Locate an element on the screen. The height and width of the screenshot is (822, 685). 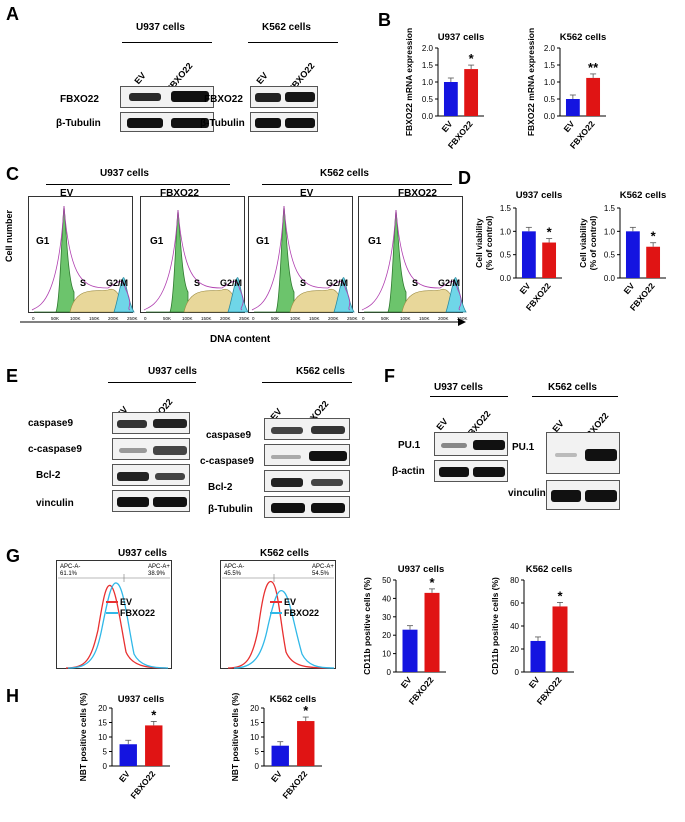
e-u937-blot-vinc is located at coordinates (151, 501).